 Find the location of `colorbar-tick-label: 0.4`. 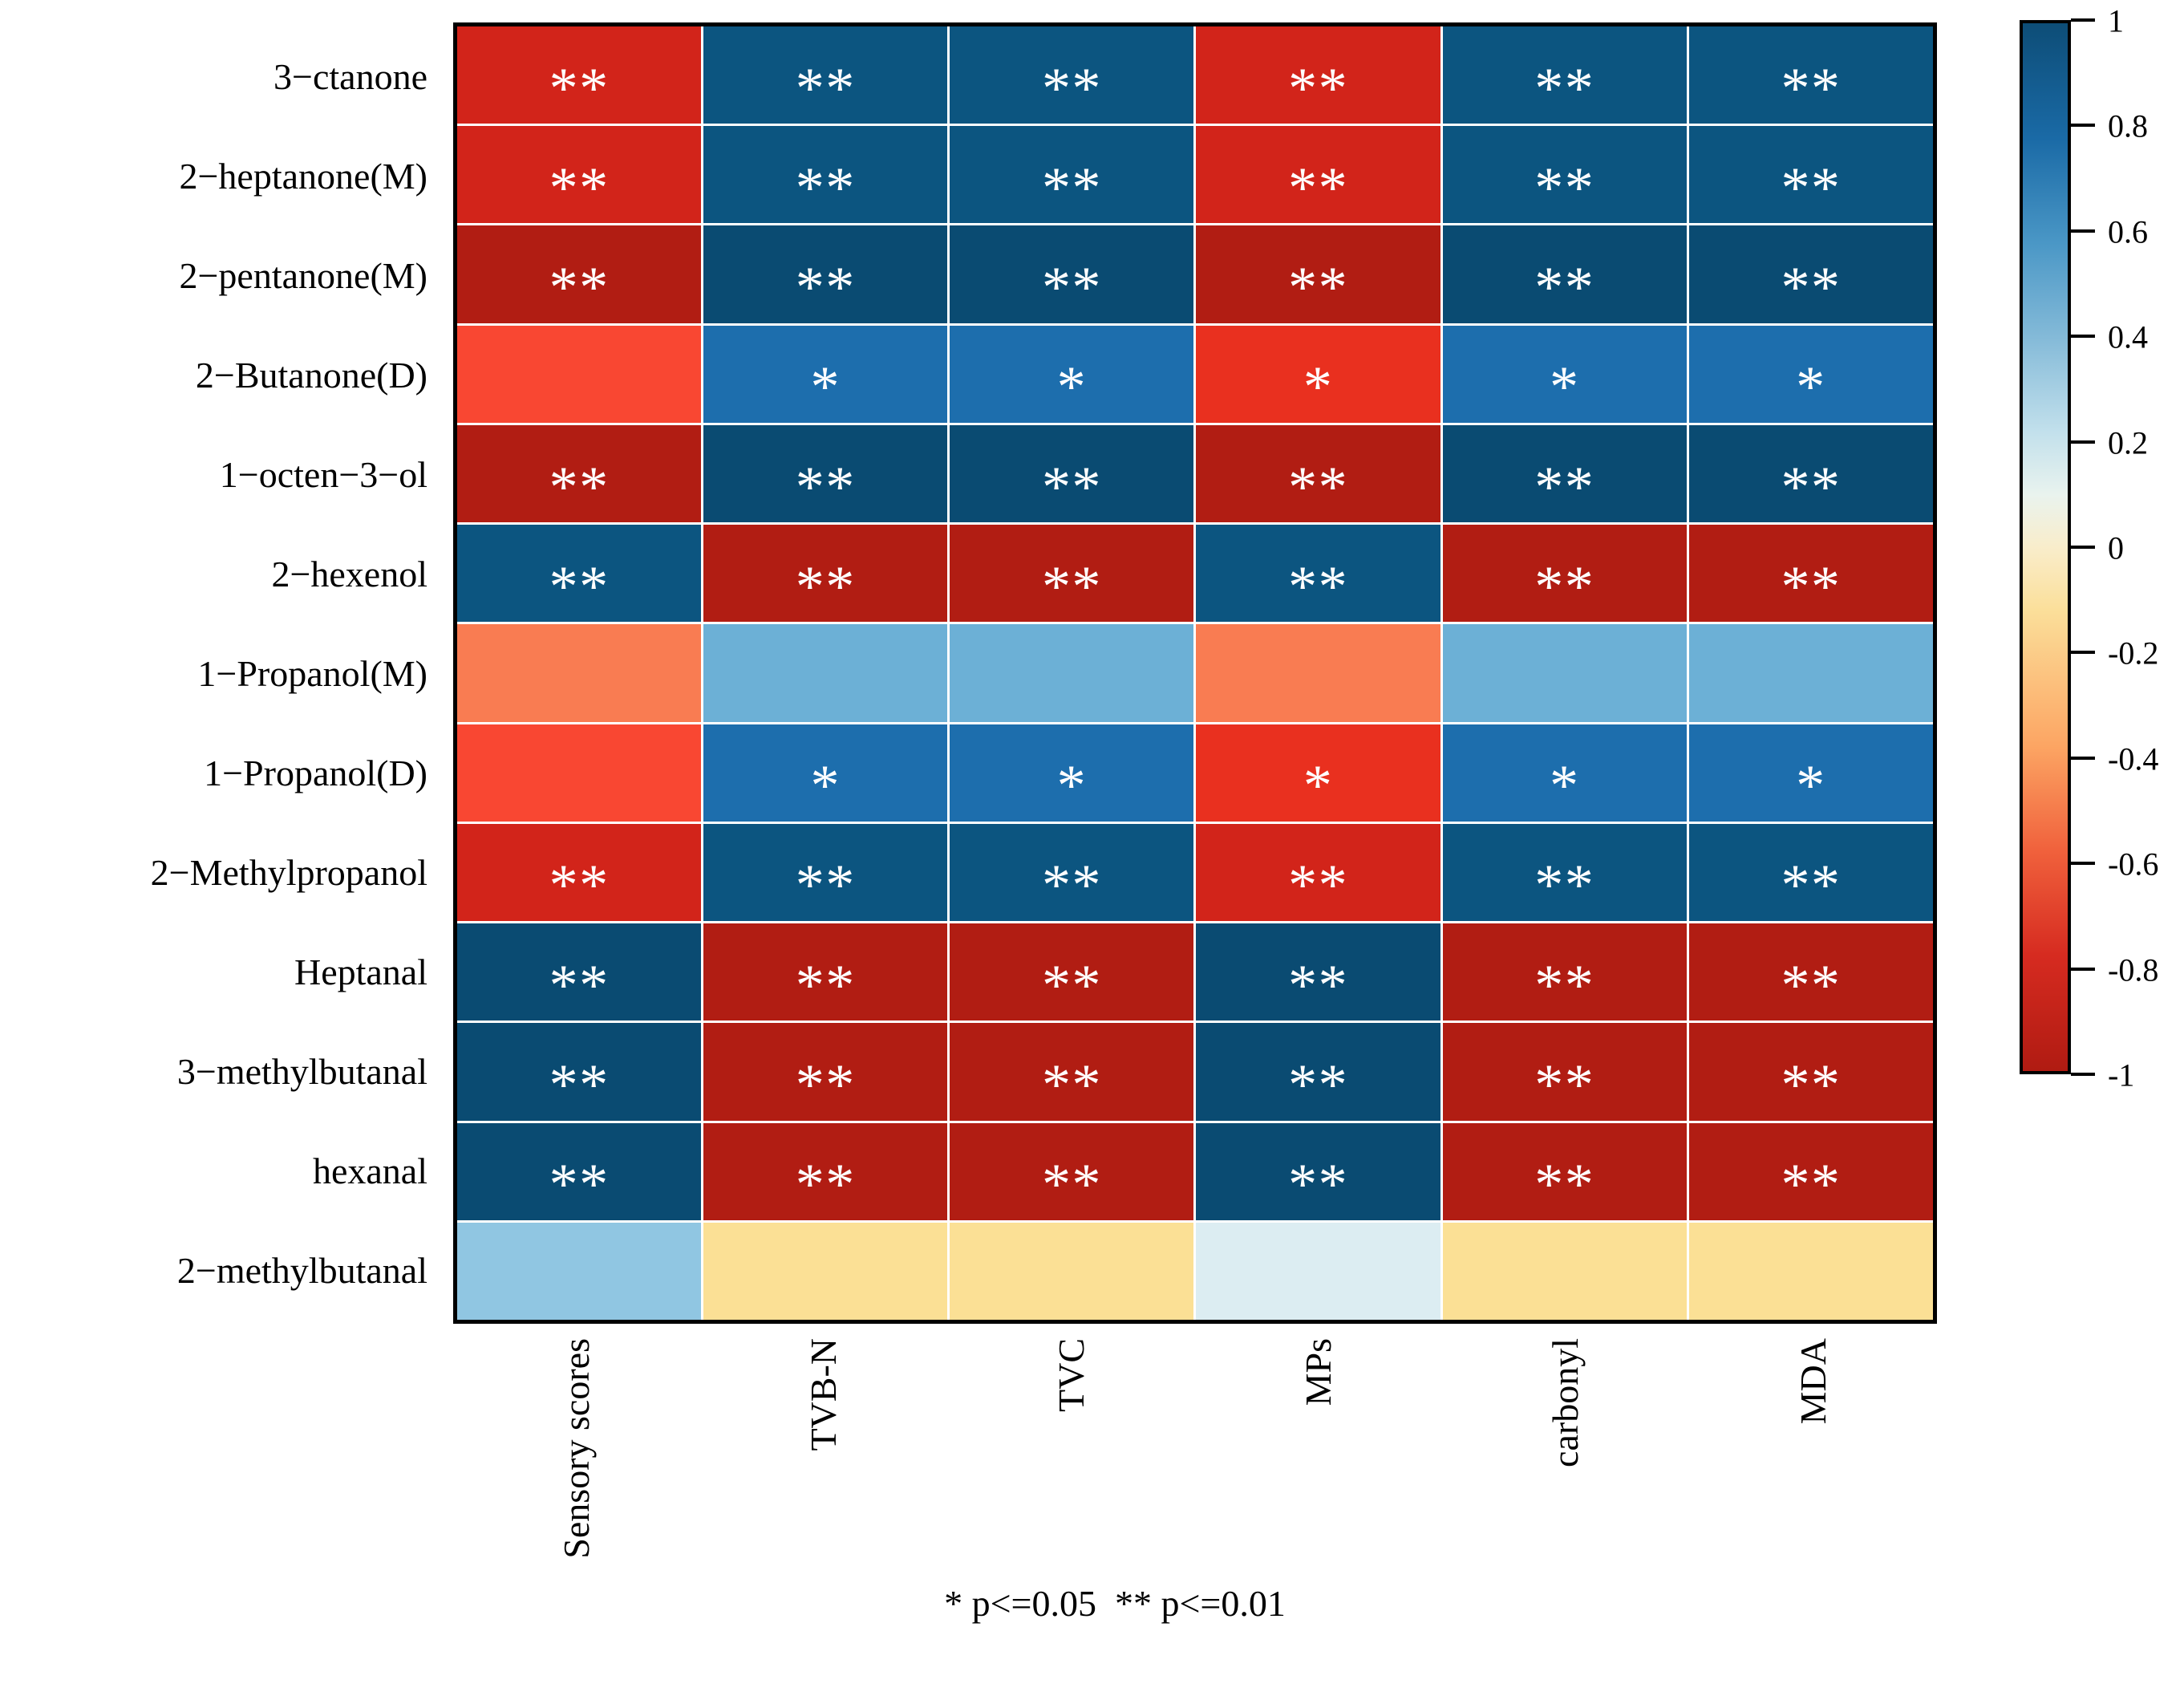

colorbar-tick-label: 0.4 is located at coordinates (2128, 337).